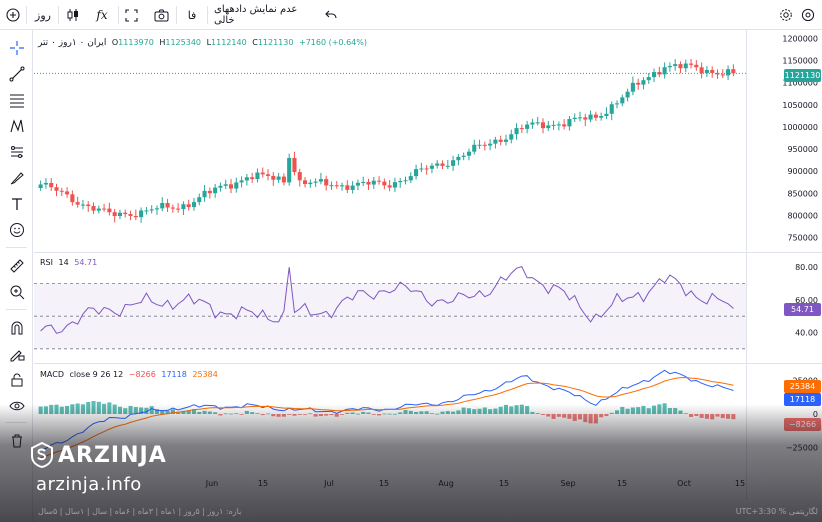 Image resolution: width=822 pixels, height=522 pixels. Describe the element at coordinates (102, 15) in the screenshot. I see `fx-button: fx` at that location.